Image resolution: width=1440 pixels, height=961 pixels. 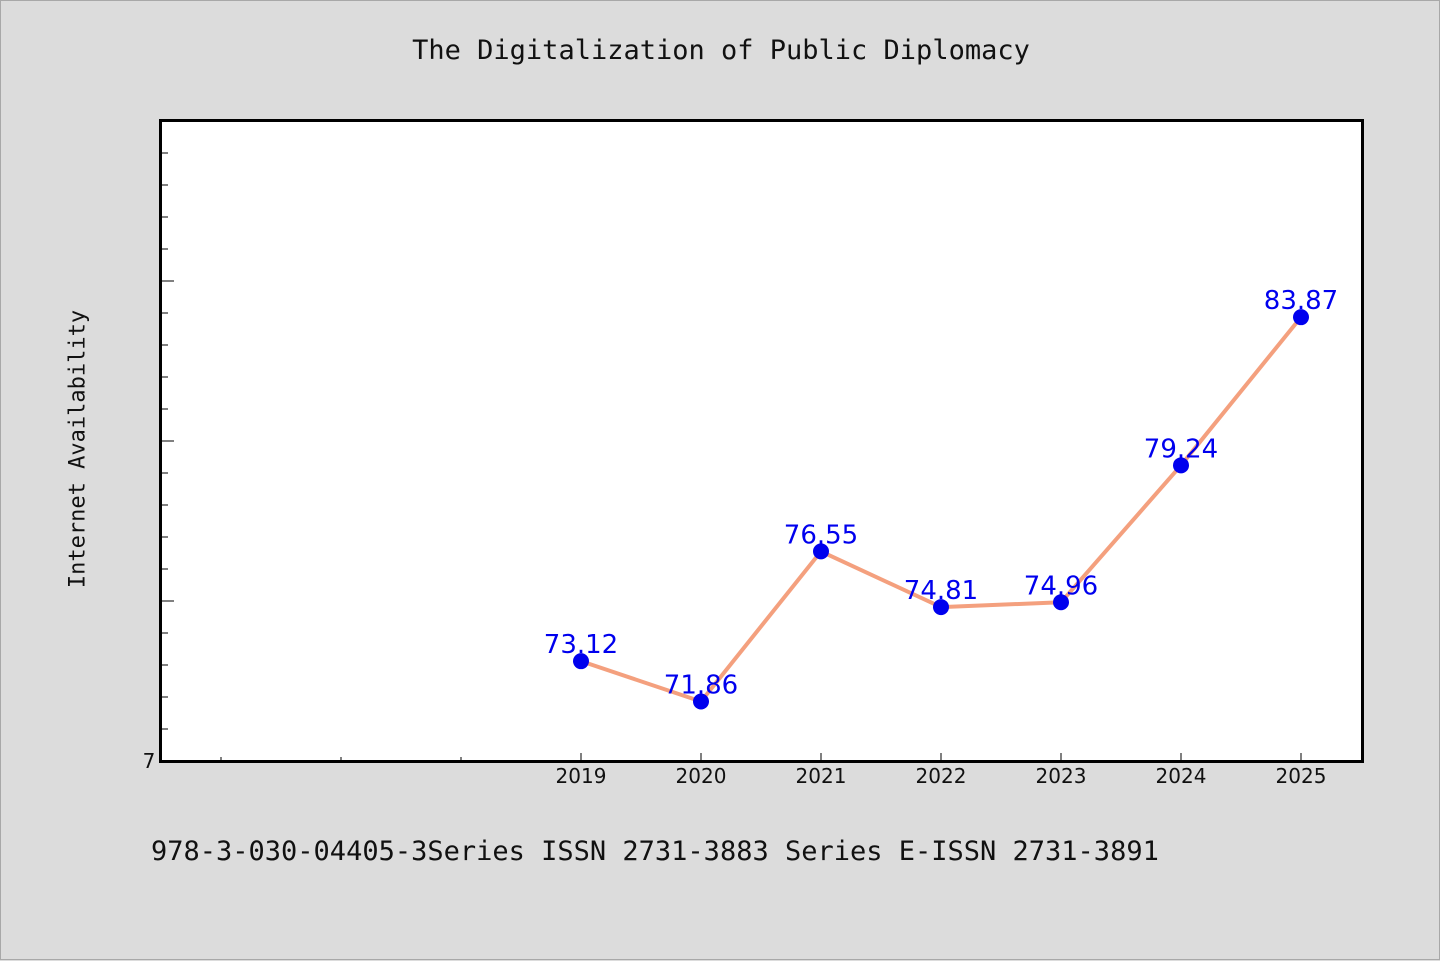 What do you see at coordinates (721, 50) in the screenshot?
I see `chart-title: The Digitalization of Public Diplomacy` at bounding box center [721, 50].